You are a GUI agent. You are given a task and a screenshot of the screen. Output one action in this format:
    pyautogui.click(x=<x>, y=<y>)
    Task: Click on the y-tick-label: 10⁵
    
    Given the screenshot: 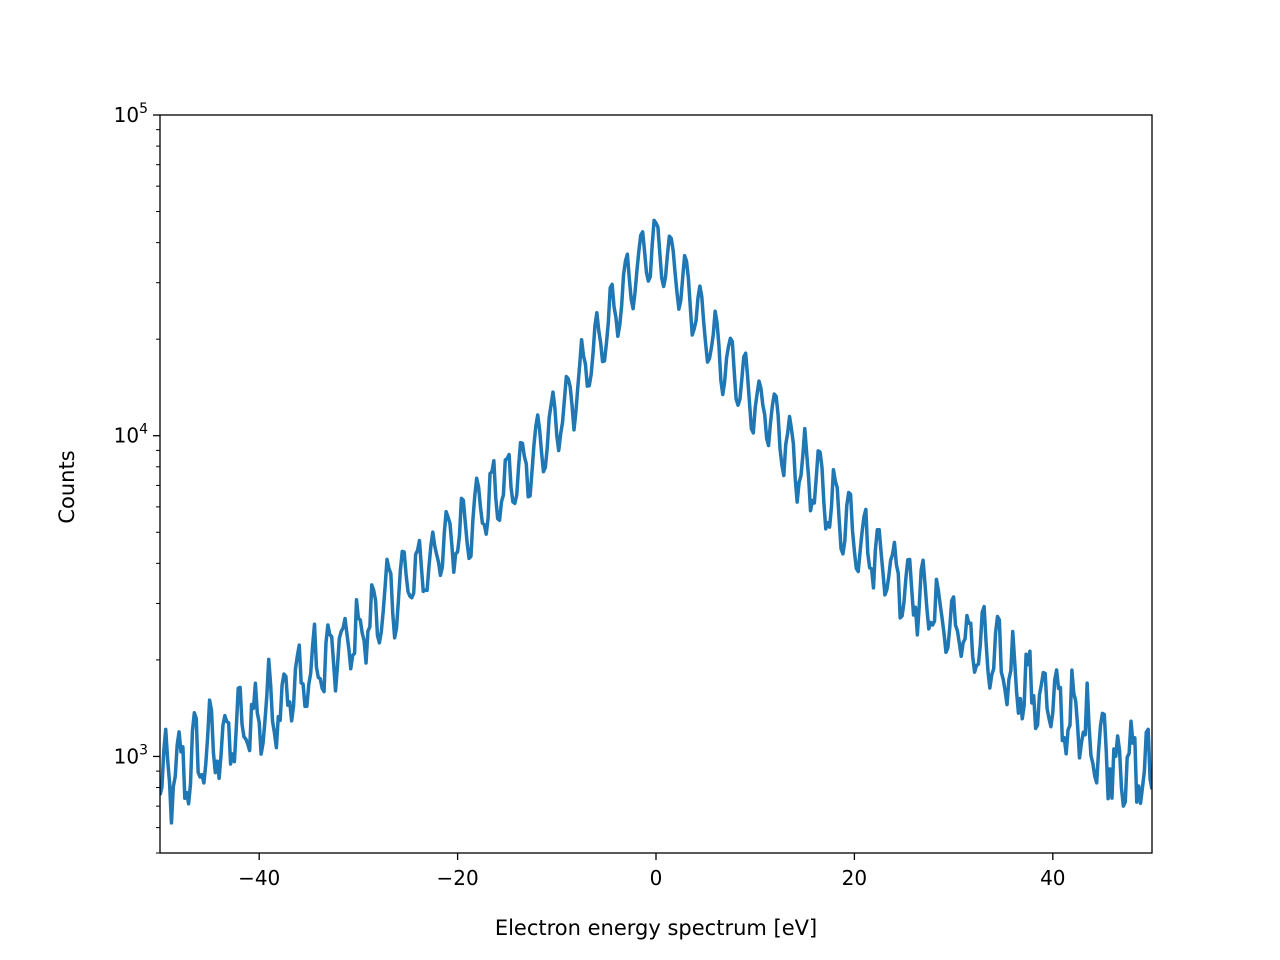 What is the action you would take?
    pyautogui.click(x=131, y=114)
    